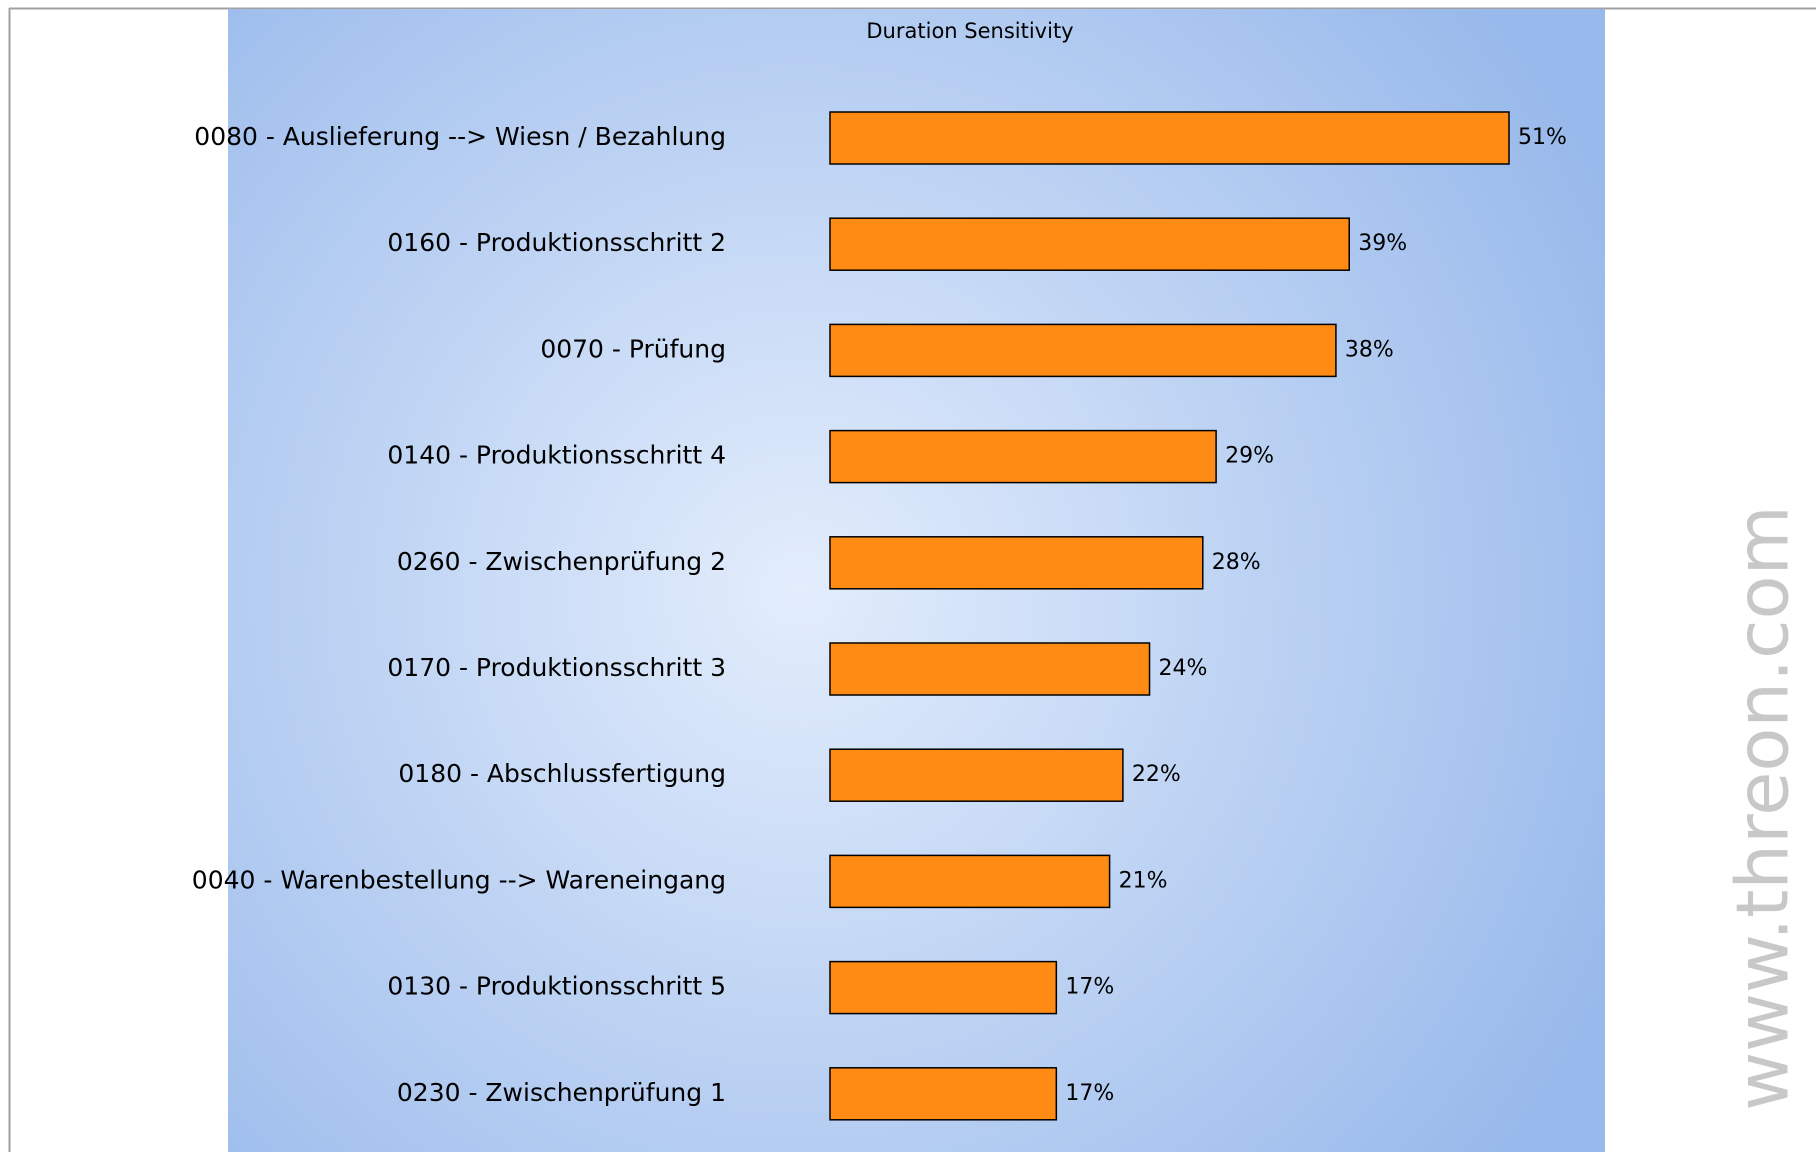  What do you see at coordinates (561, 561) in the screenshot?
I see `category-label: 0260 - Zwischenprüfung 2` at bounding box center [561, 561].